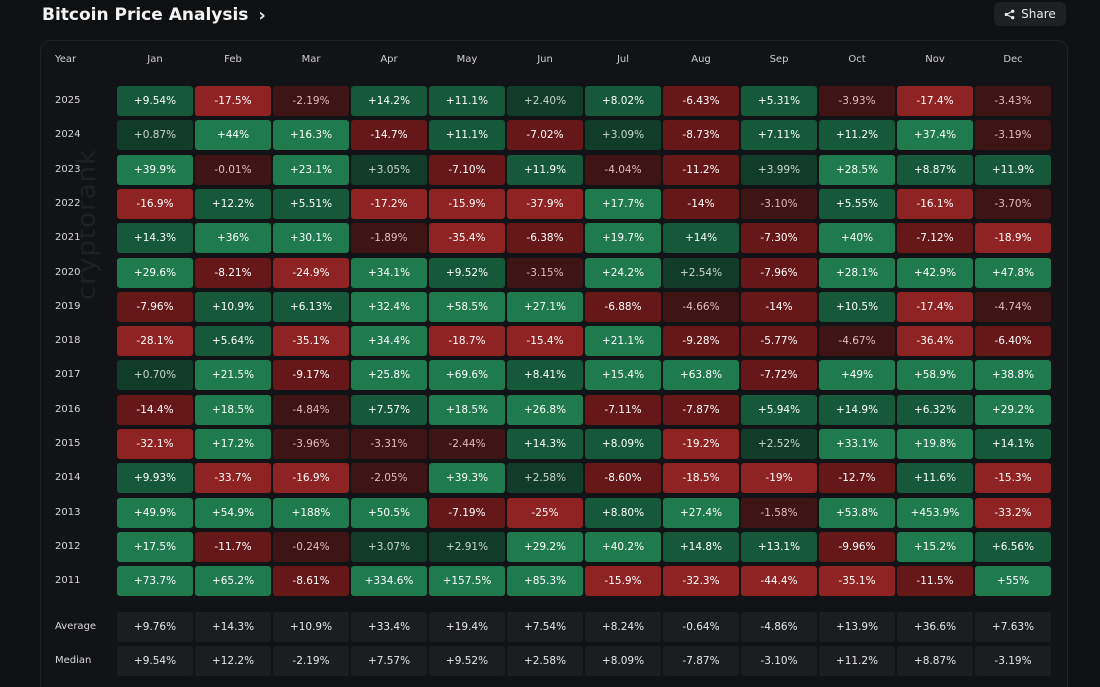  What do you see at coordinates (779, 546) in the screenshot?
I see `return-cell: +13.1%` at bounding box center [779, 546].